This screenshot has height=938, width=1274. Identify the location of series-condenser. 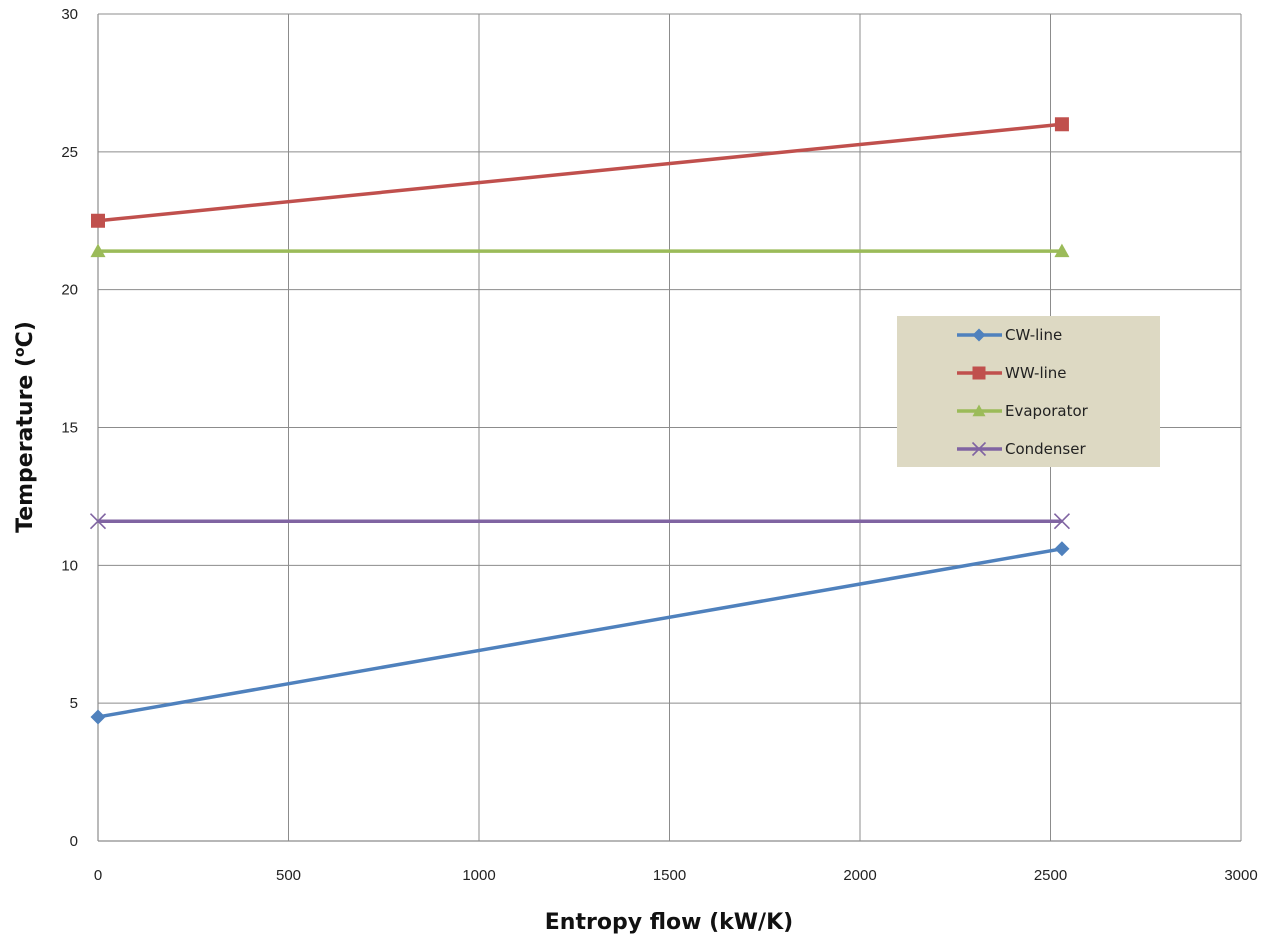
(579, 521).